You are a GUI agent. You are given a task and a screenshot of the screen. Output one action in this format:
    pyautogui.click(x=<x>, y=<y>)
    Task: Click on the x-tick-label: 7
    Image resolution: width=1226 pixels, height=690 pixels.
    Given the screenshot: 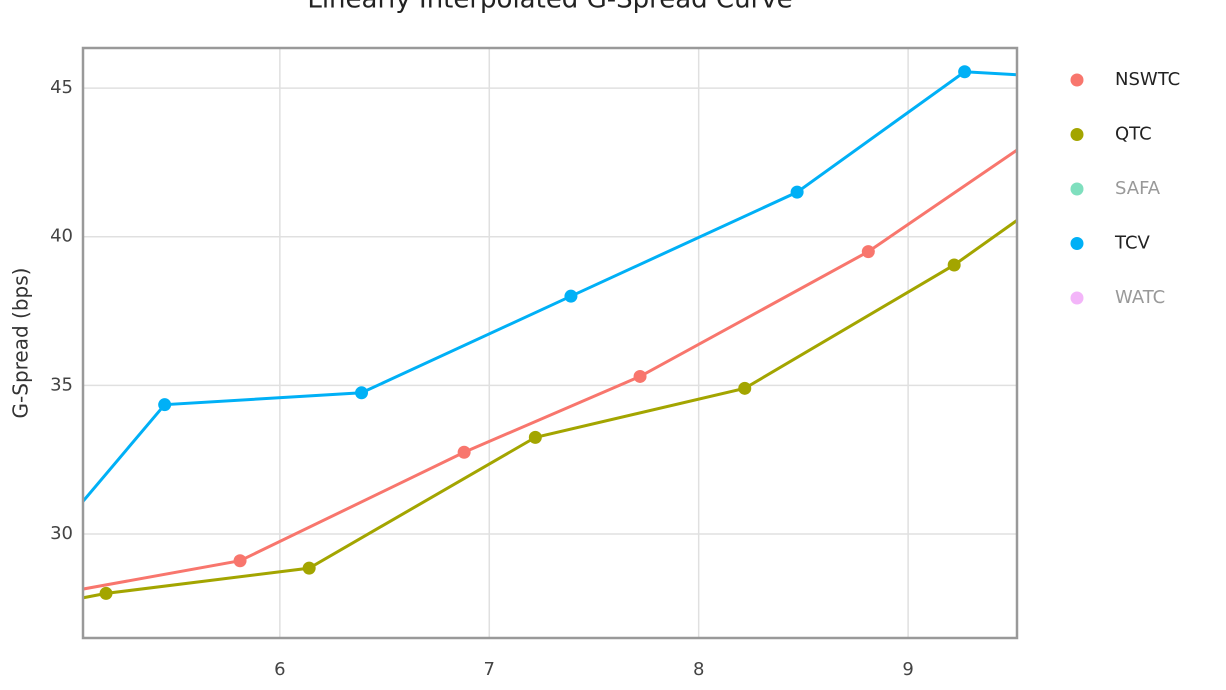 What is the action you would take?
    pyautogui.click(x=489, y=669)
    